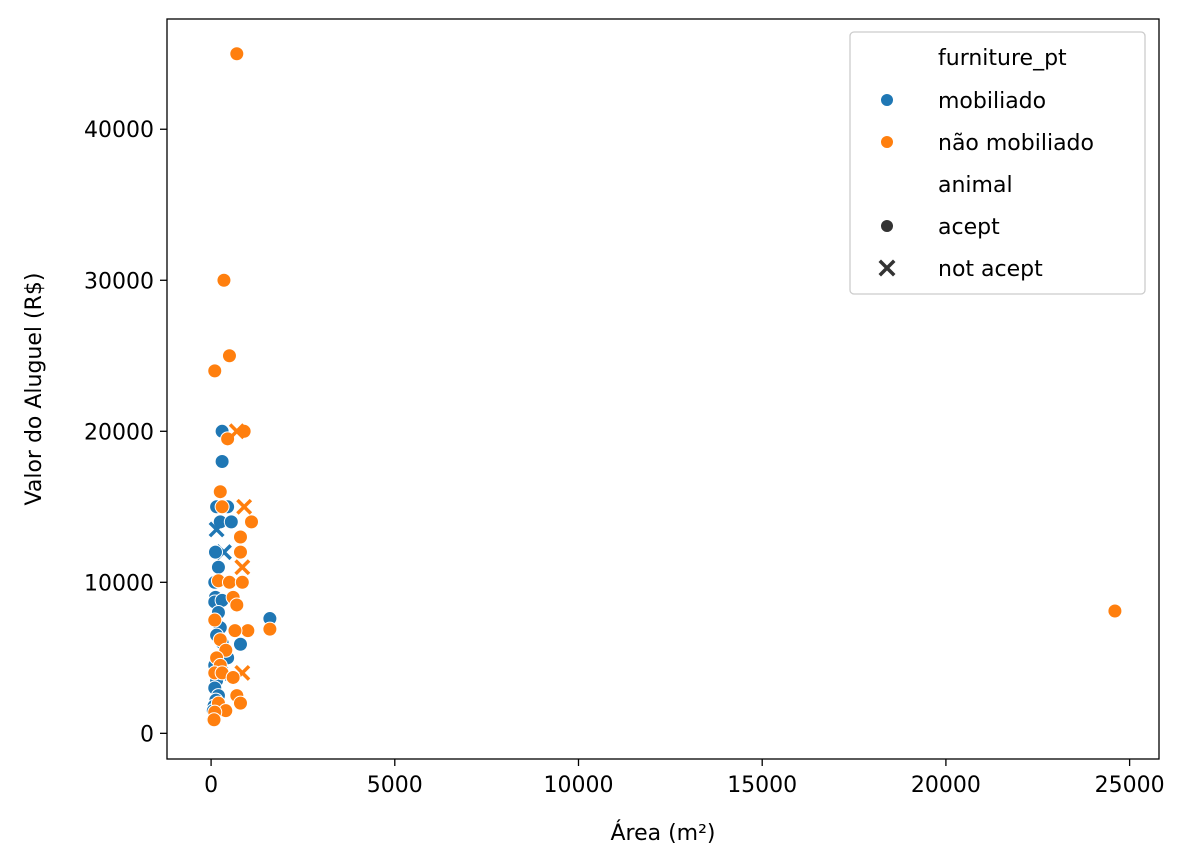 The image size is (1192, 867). What do you see at coordinates (216, 529) in the screenshot?
I see `point-mobiliado-not-acept` at bounding box center [216, 529].